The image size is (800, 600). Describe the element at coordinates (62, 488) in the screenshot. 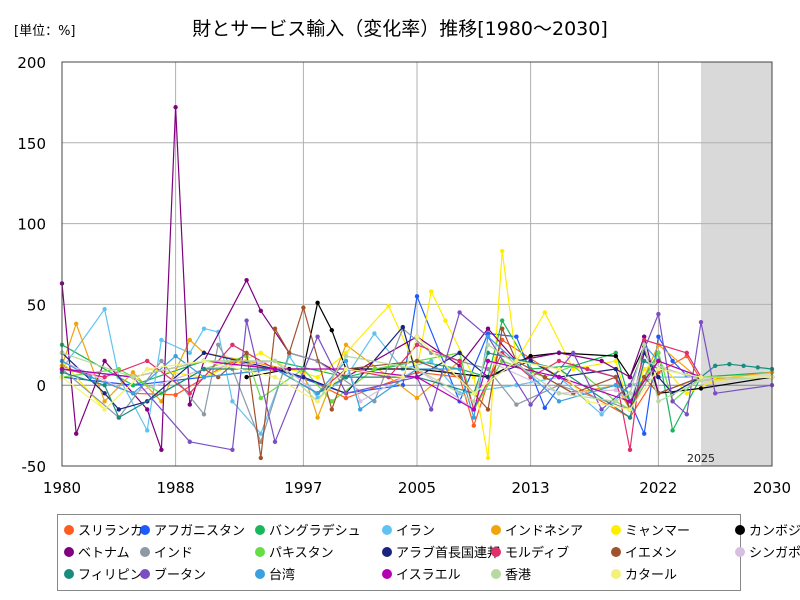

I see `x-tick-label: 1980` at that location.